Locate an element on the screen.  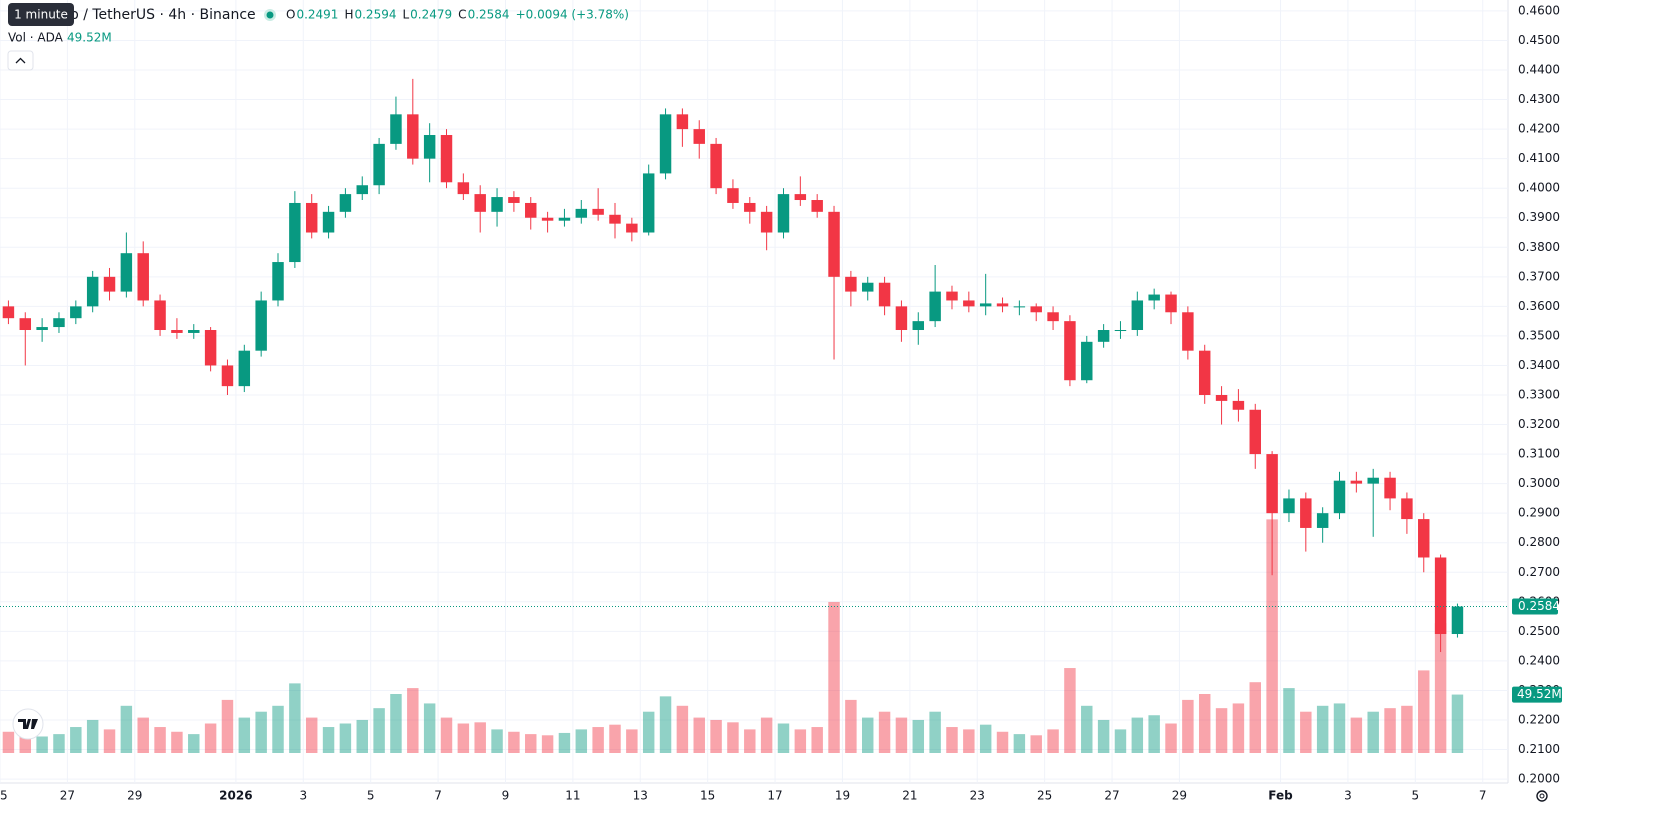
x-tick-label: 29 is located at coordinates (1179, 796).